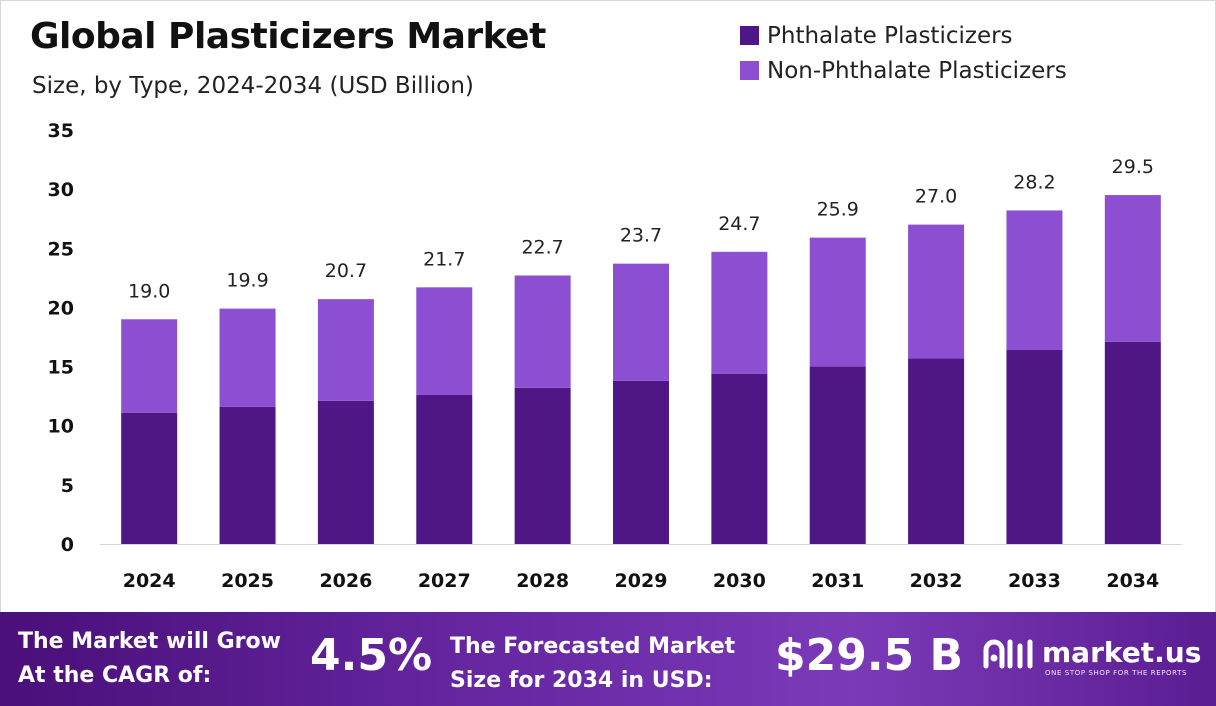 The width and height of the screenshot is (1216, 706). Describe the element at coordinates (149, 478) in the screenshot. I see `bar-phthalate-2024` at that location.